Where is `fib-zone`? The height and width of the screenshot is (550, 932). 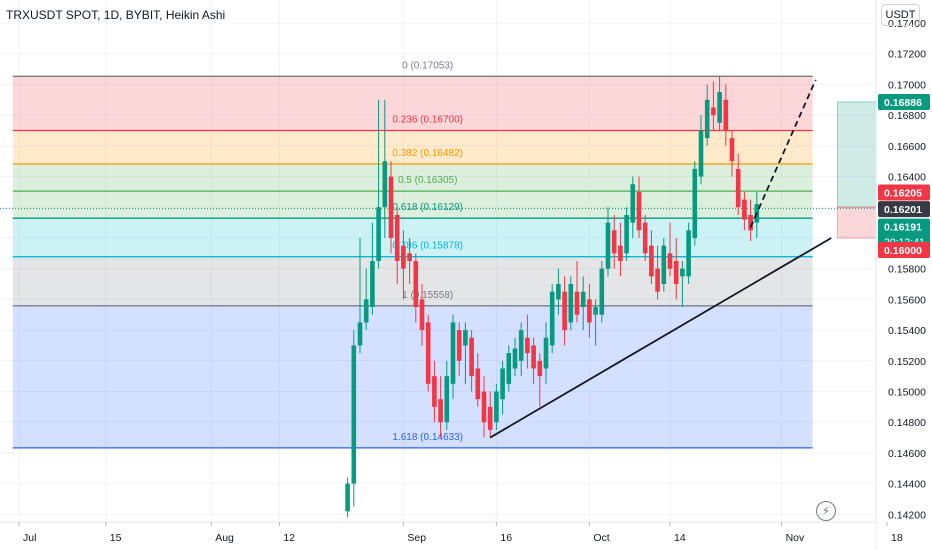
fib-zone is located at coordinates (412, 177).